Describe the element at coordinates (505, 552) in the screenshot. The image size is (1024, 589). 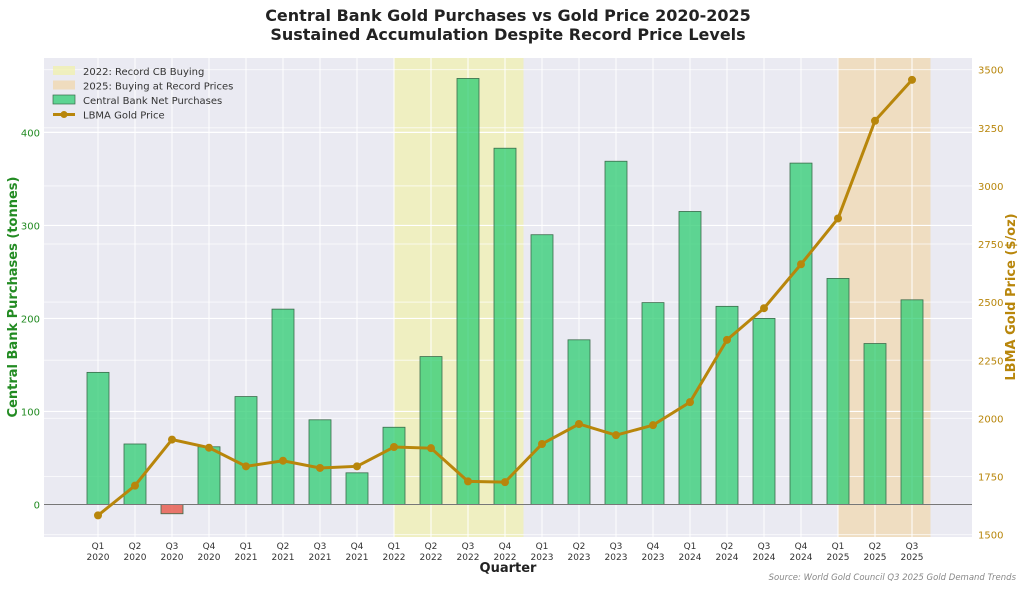
I see `x-tick-label: Q4 2022` at that location.